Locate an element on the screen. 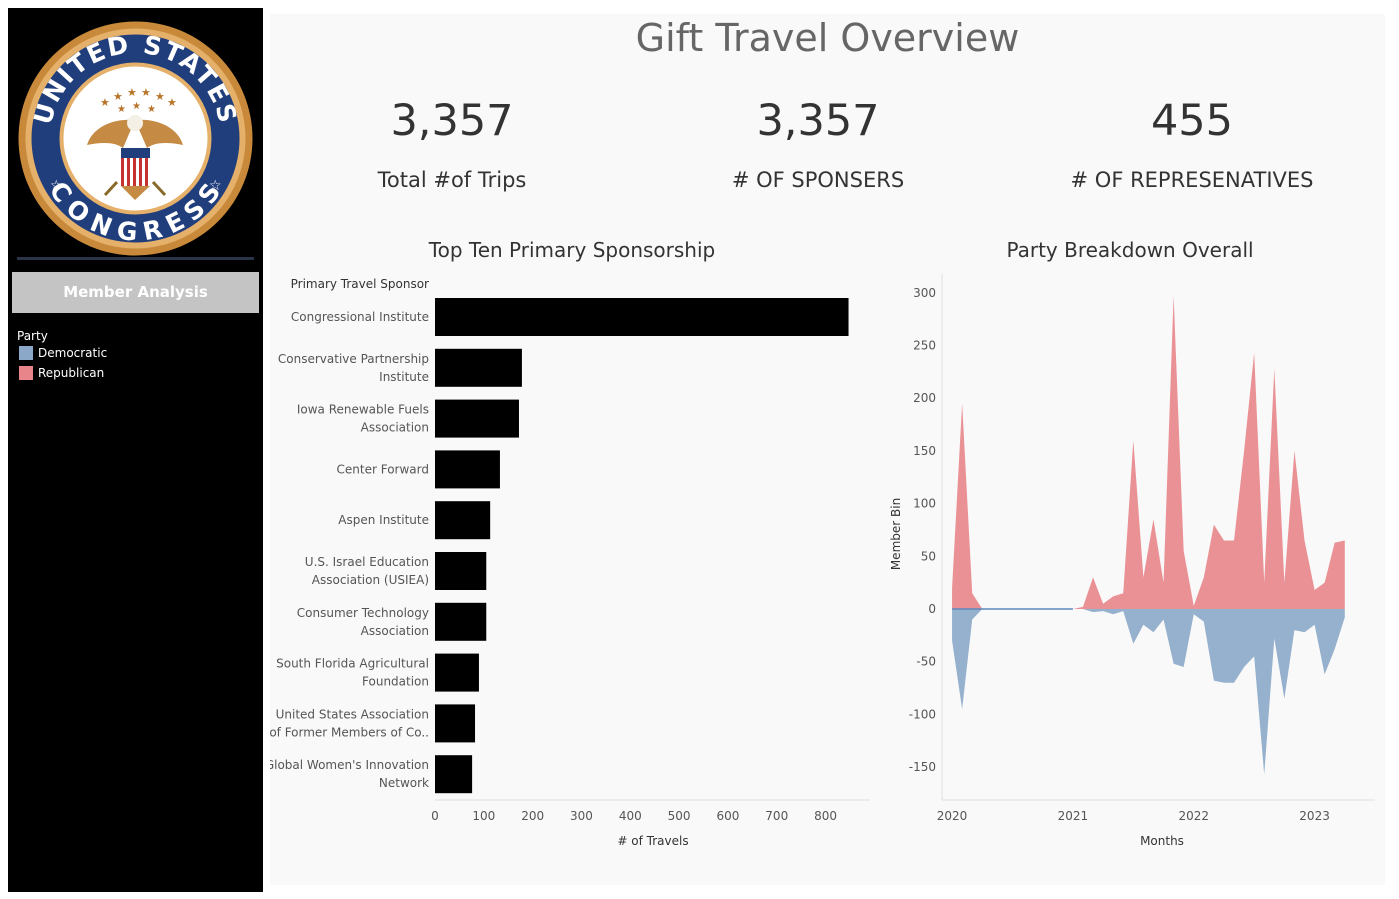  x-axis-label: # of Travels is located at coordinates (652, 841).